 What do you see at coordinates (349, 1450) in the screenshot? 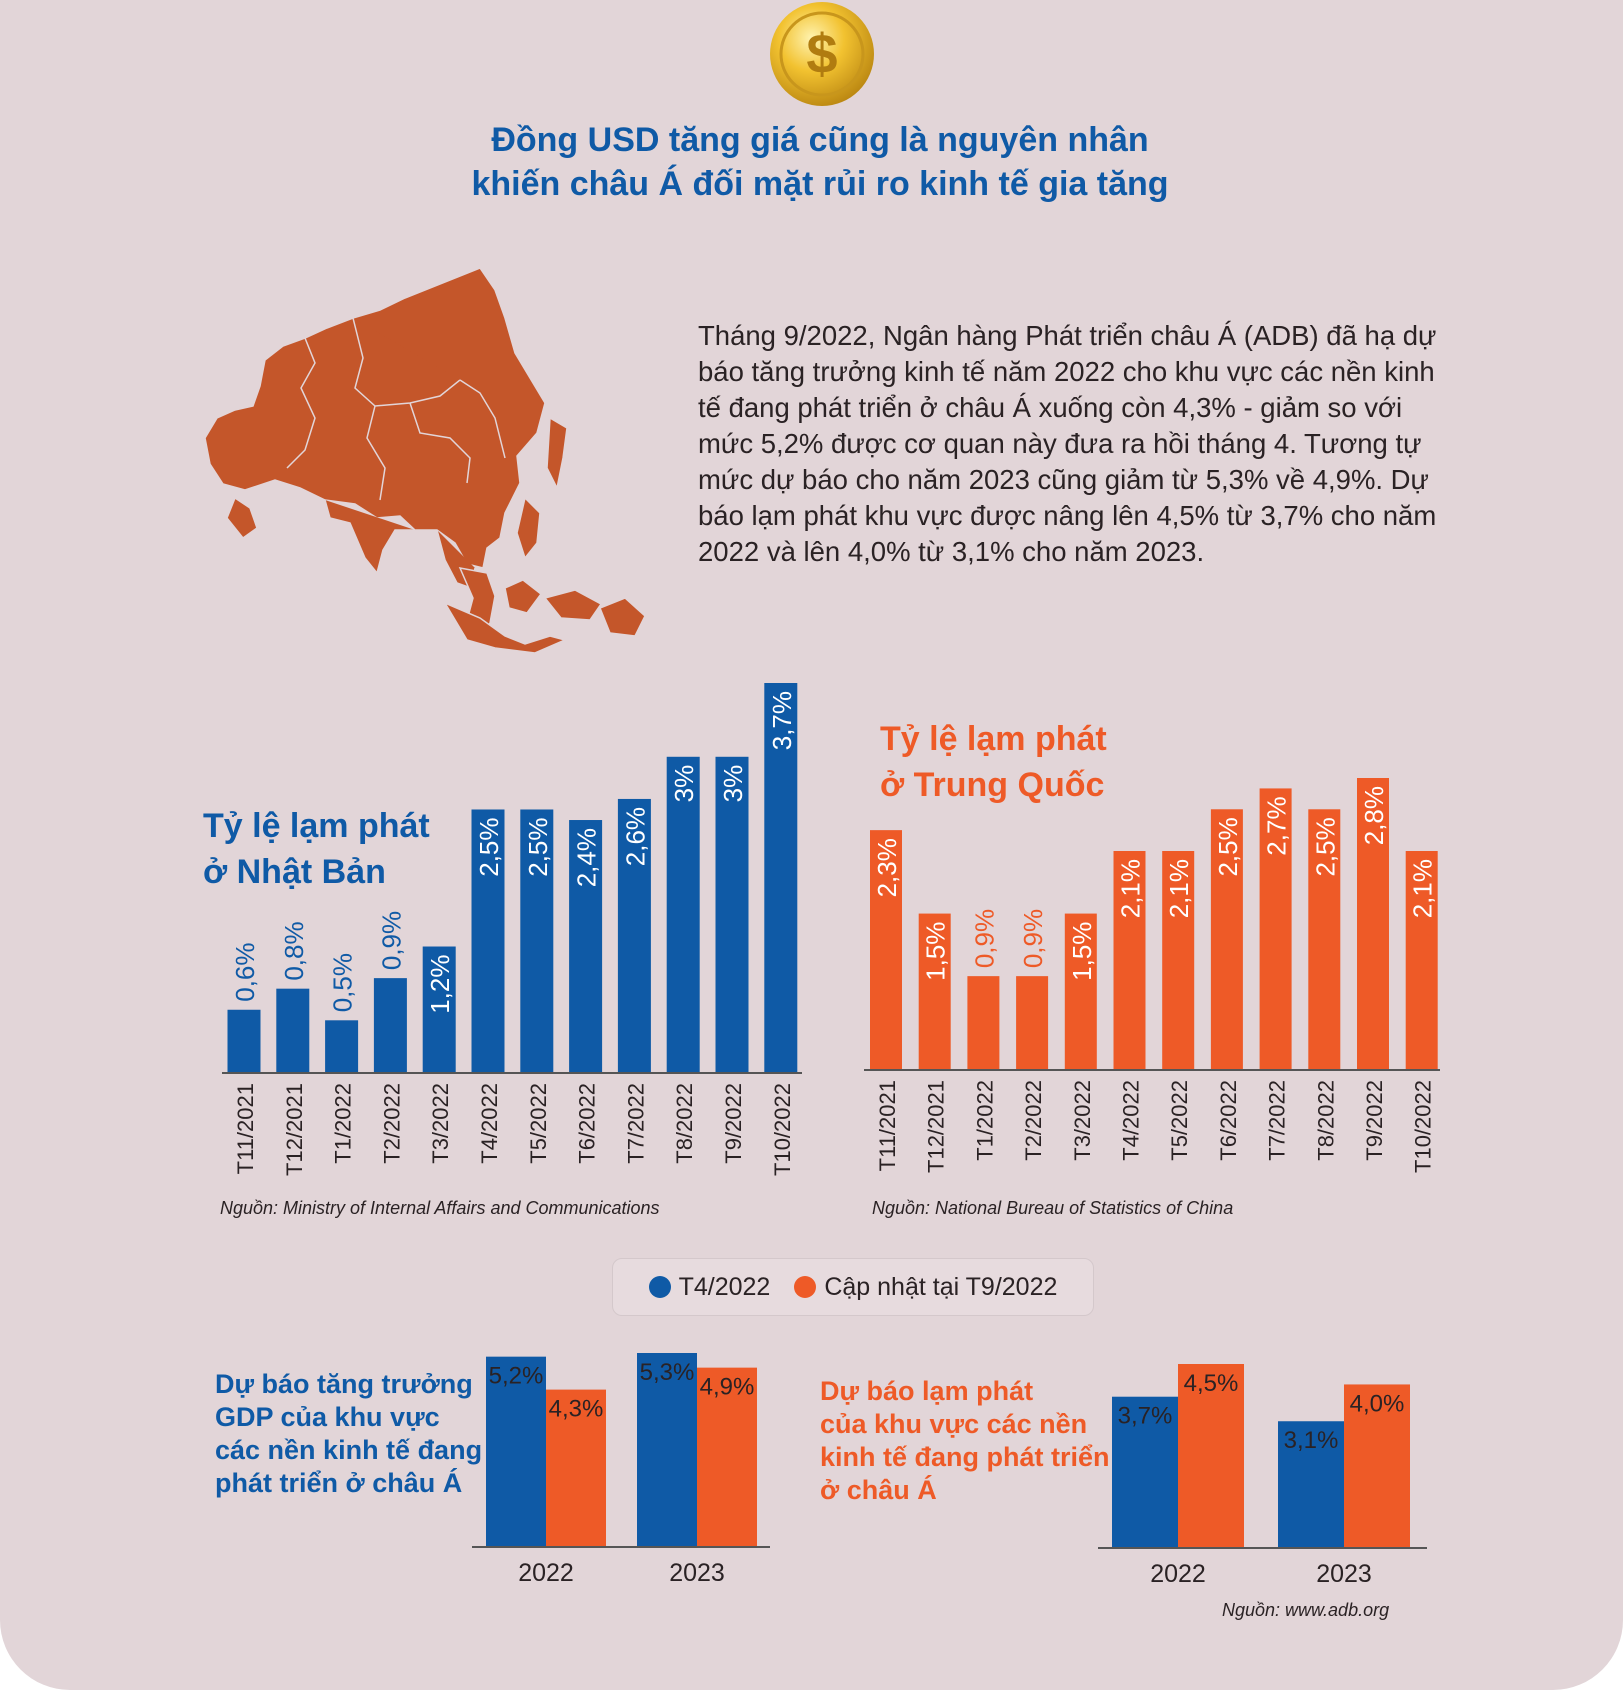
I see `gdp-title-line-3: các nền kinh tế đang` at bounding box center [349, 1450].